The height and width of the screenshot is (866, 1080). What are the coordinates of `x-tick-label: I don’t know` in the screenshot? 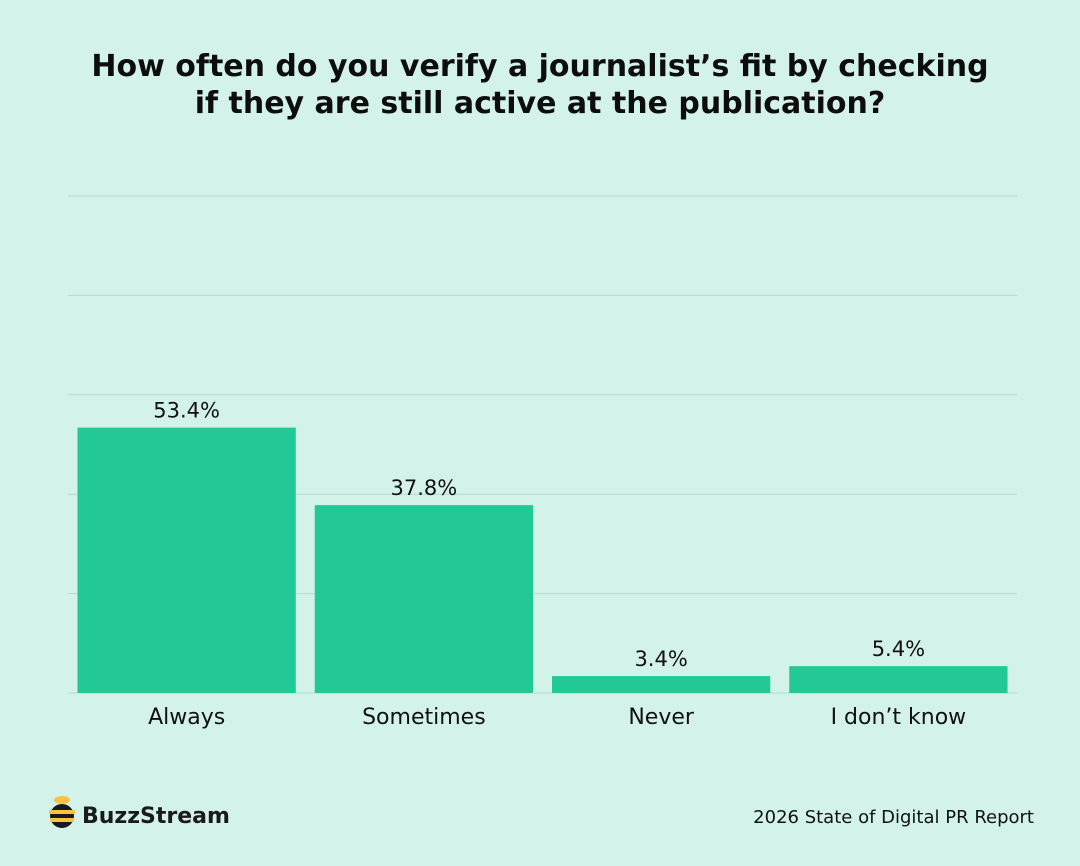 It's located at (899, 717).